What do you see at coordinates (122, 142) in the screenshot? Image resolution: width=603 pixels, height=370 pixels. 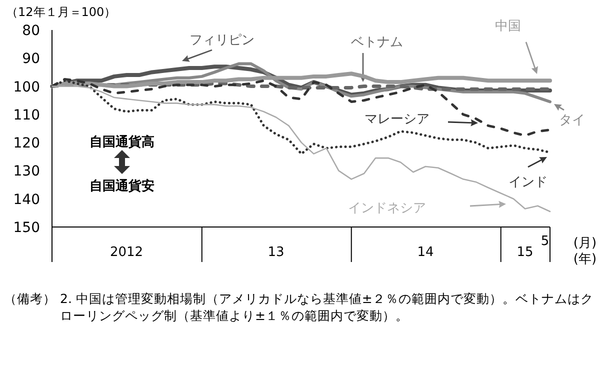 I see `annotation: 自国通貨高` at bounding box center [122, 142].